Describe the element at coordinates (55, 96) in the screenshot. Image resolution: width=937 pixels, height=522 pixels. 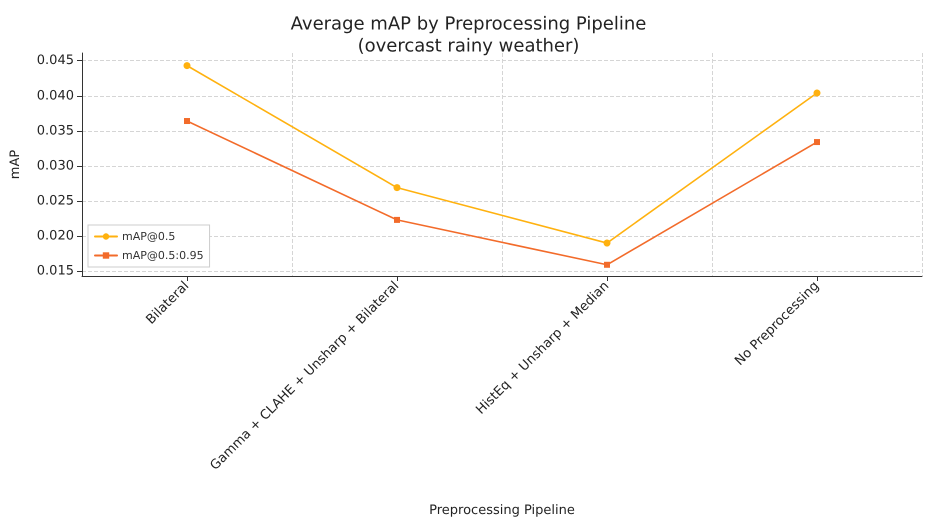
I see `y-tick-label: 0.040` at that location.